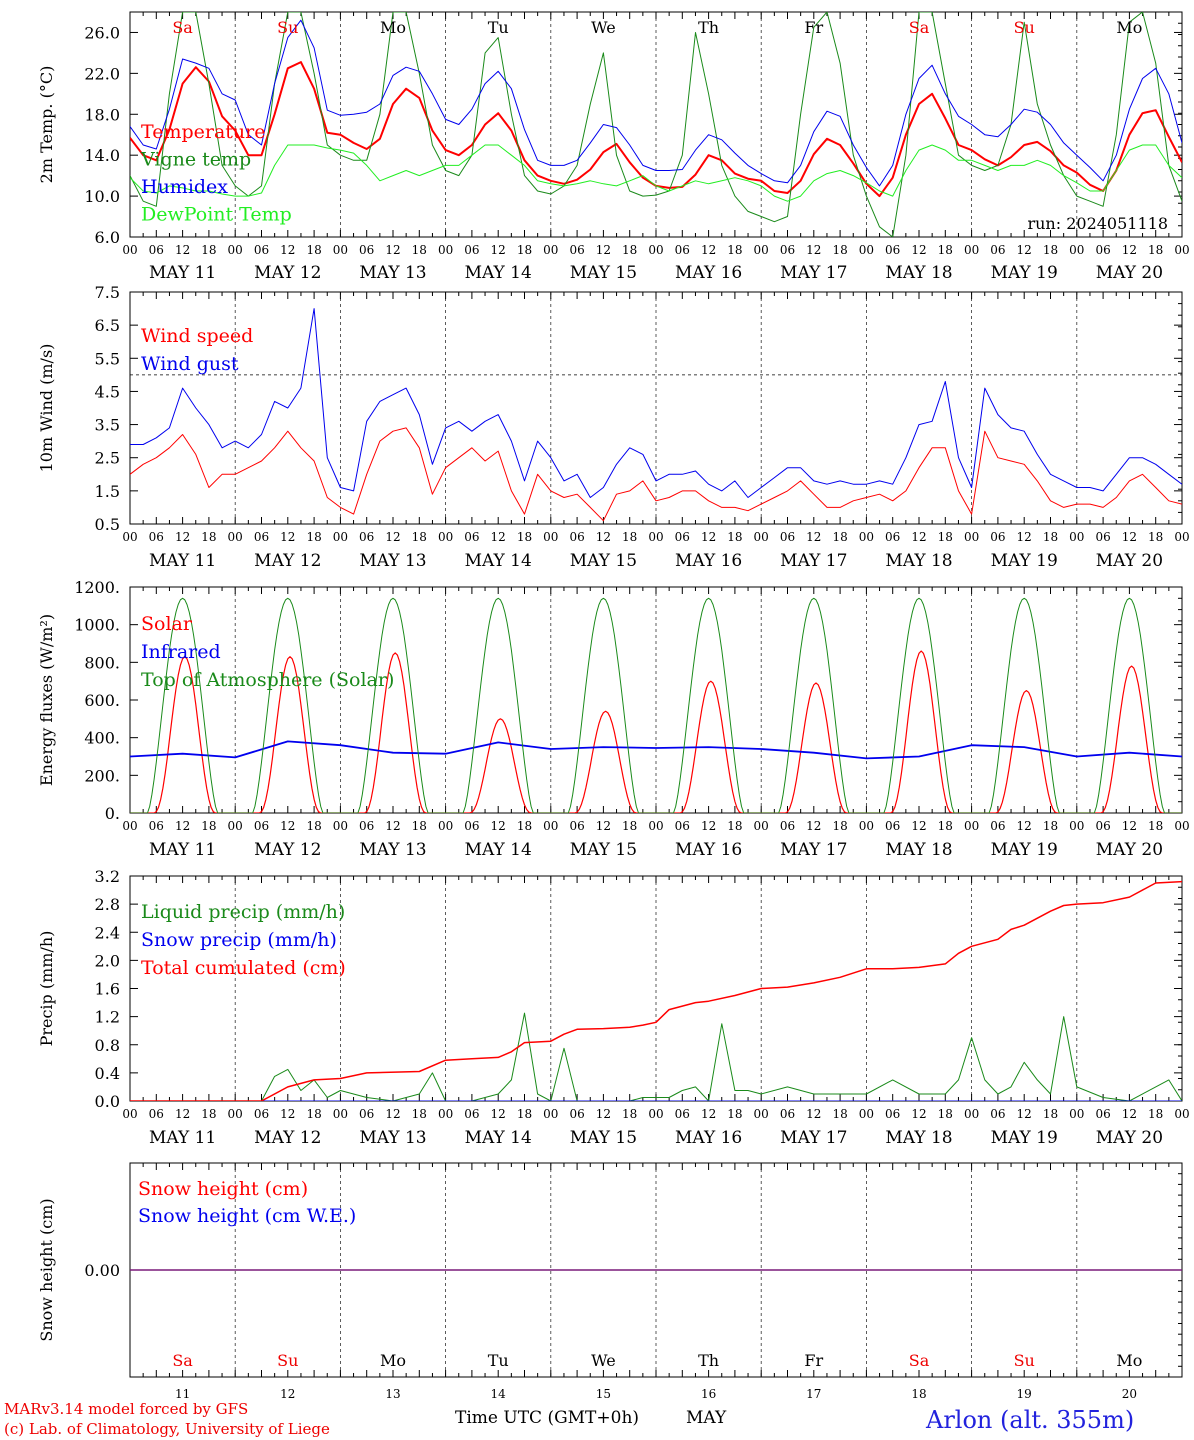 Image resolution: width=1194 pixels, height=1440 pixels. What do you see at coordinates (107, 904) in the screenshot?
I see `y-tick-label: 2.8` at bounding box center [107, 904].